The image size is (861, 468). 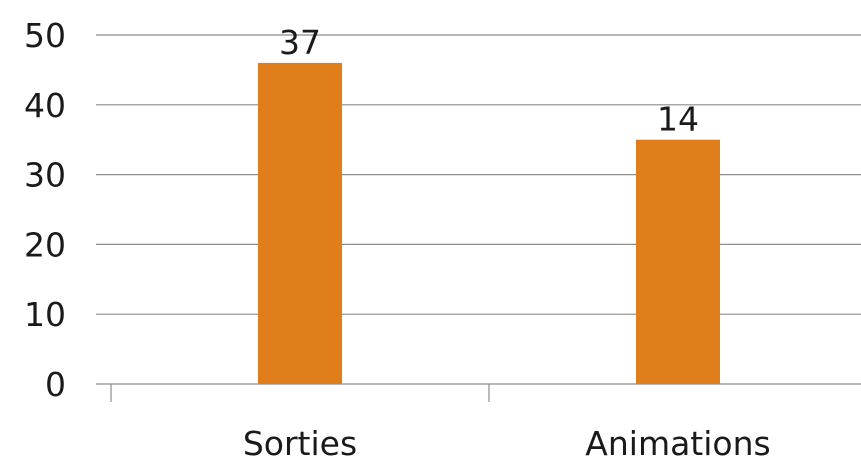 What do you see at coordinates (677, 443) in the screenshot?
I see `x-tick-label-animations: Animations` at bounding box center [677, 443].